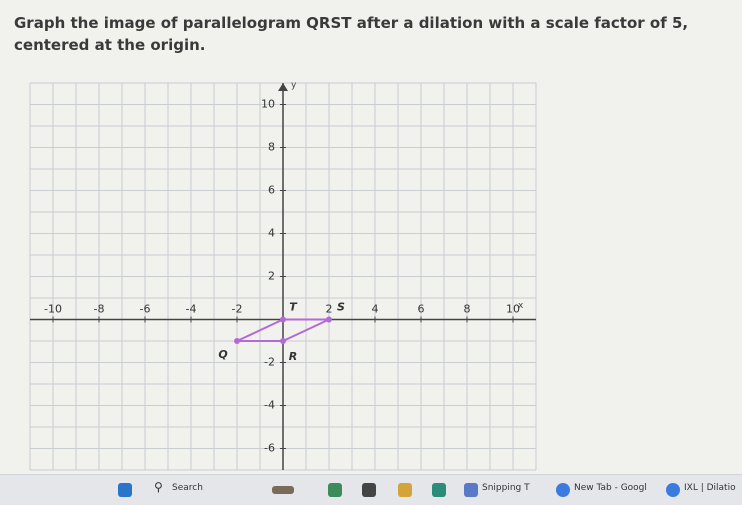 The width and height of the screenshot is (742, 505). Describe the element at coordinates (283, 490) in the screenshot. I see `news-icon` at that location.